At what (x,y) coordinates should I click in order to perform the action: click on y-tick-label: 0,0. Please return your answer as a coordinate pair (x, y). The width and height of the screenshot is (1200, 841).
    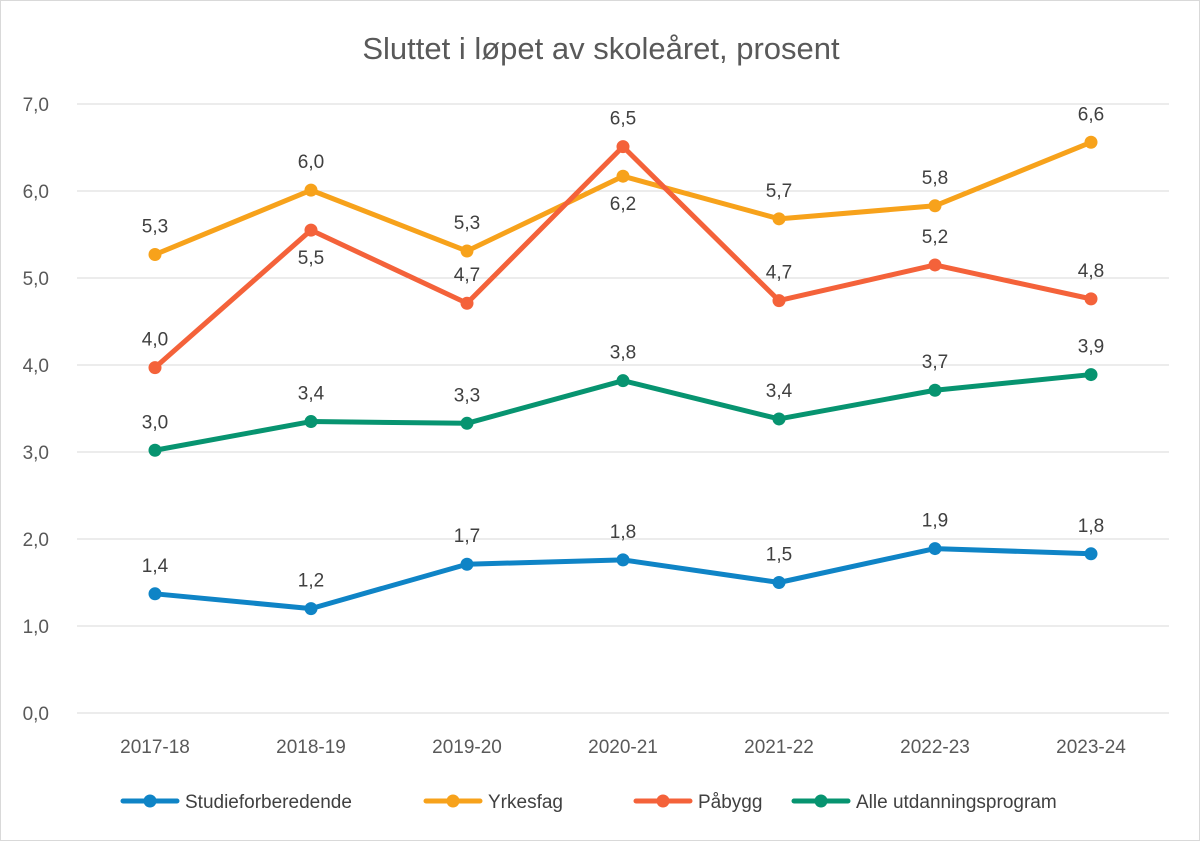
    Looking at the image, I should click on (36, 714).